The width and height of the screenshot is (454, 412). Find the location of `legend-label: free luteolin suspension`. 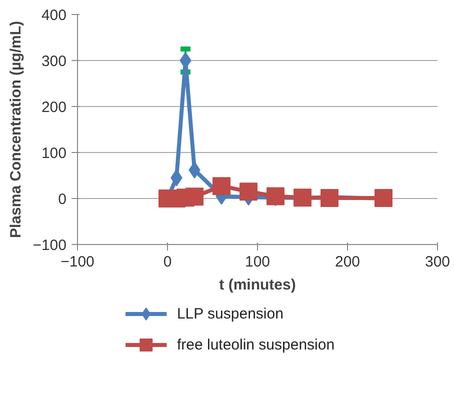

legend-label: free luteolin suspension is located at coordinates (255, 345).